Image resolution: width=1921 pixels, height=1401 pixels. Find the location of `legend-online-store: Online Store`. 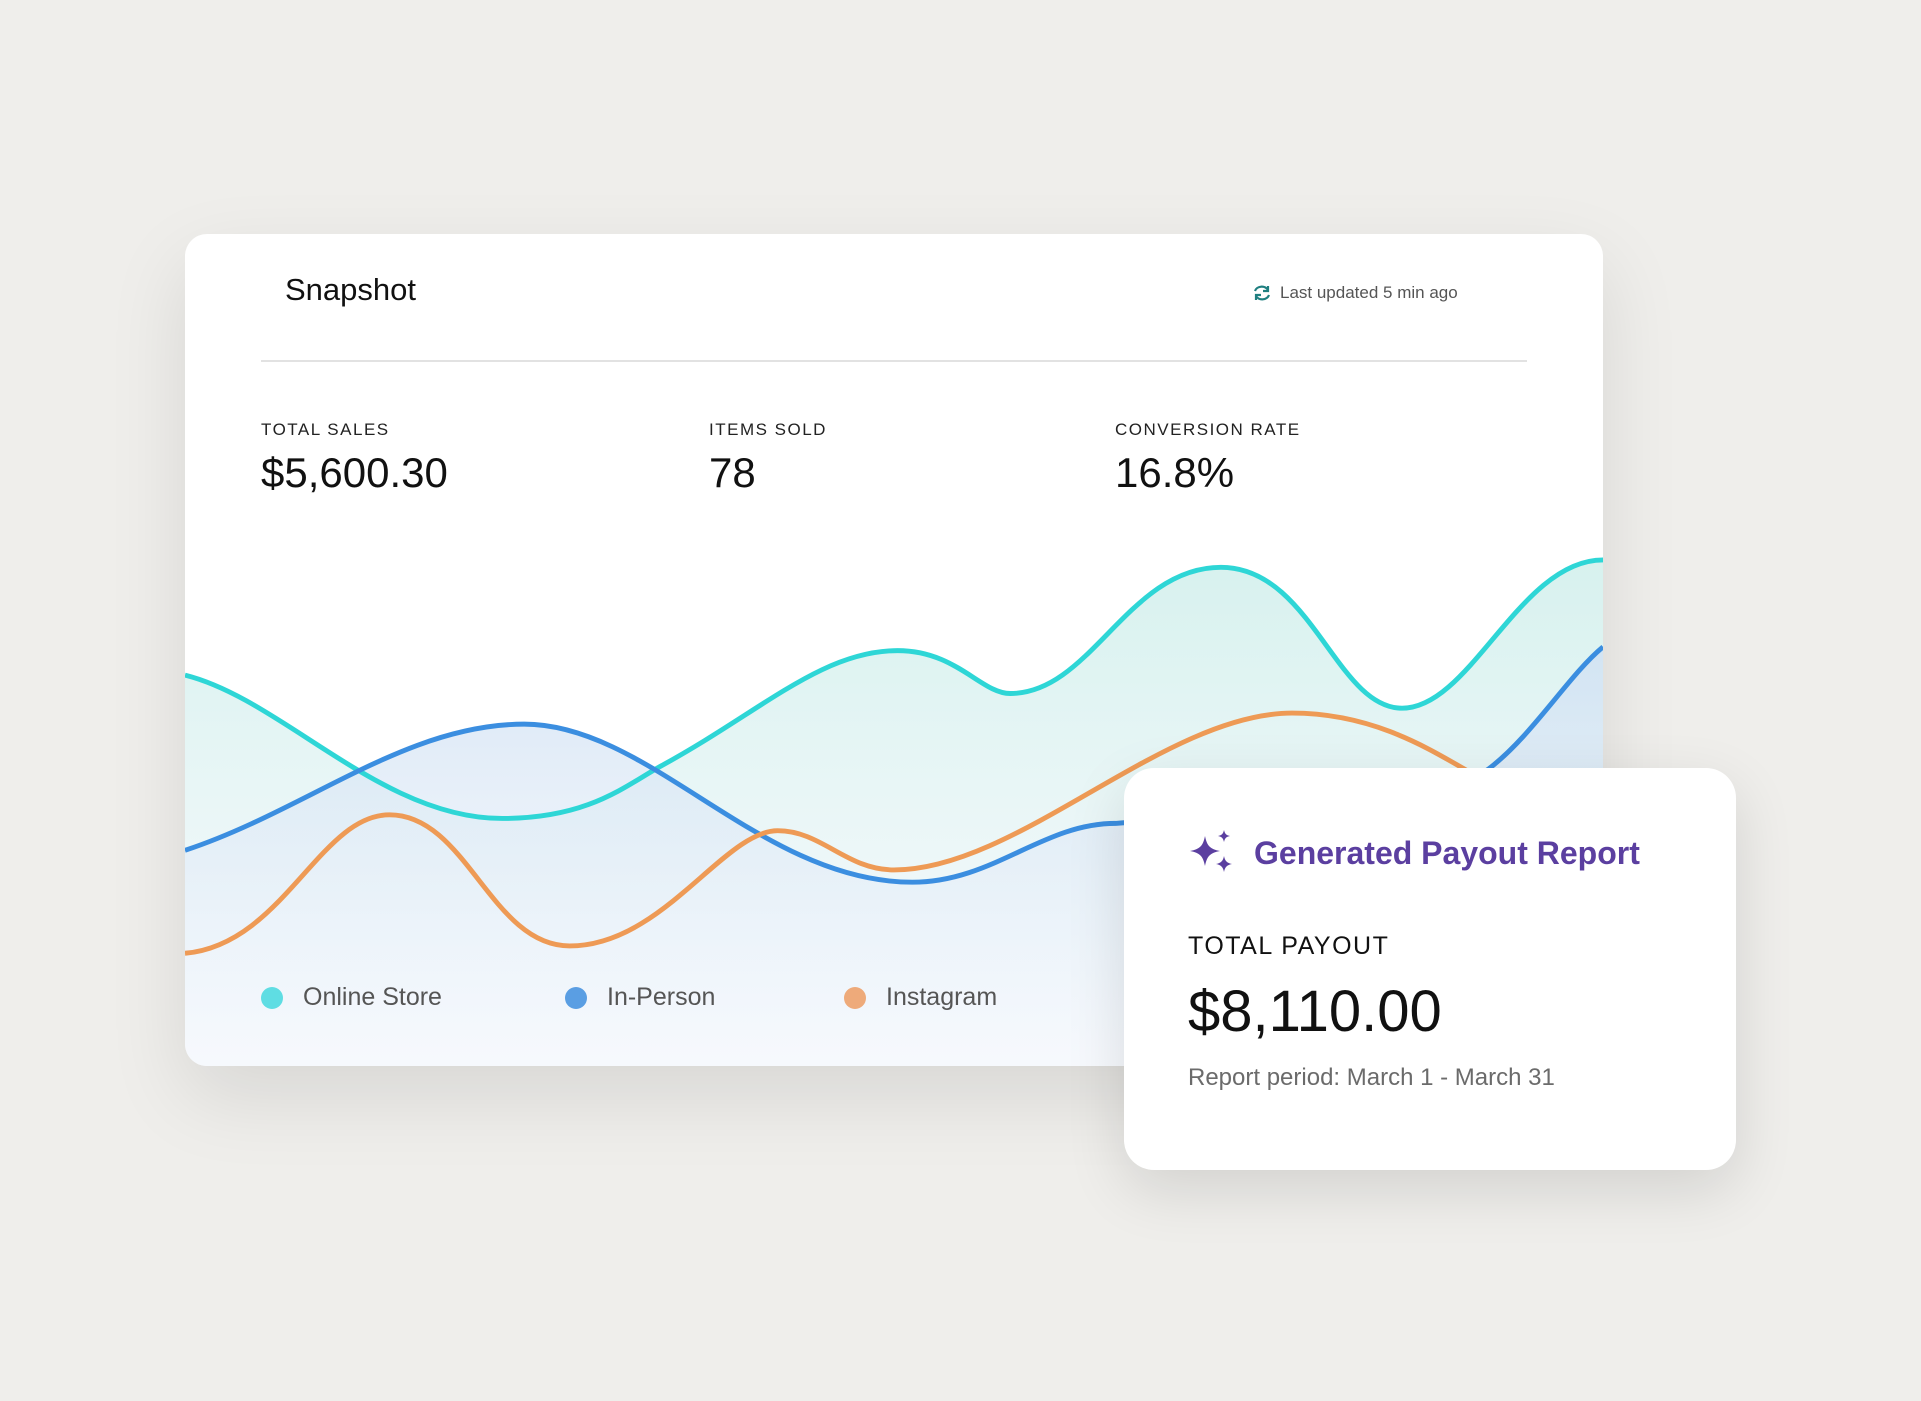

legend-online-store: Online Store is located at coordinates (351, 997).